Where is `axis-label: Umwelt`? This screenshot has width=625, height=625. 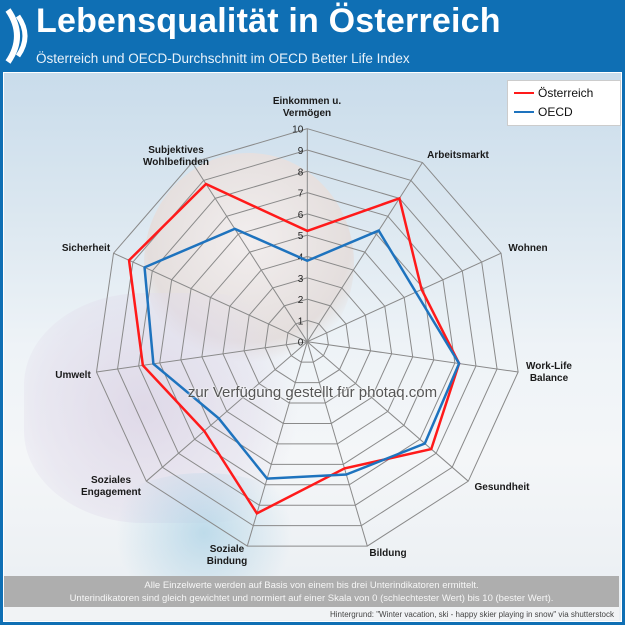
axis-label: Umwelt is located at coordinates (73, 375).